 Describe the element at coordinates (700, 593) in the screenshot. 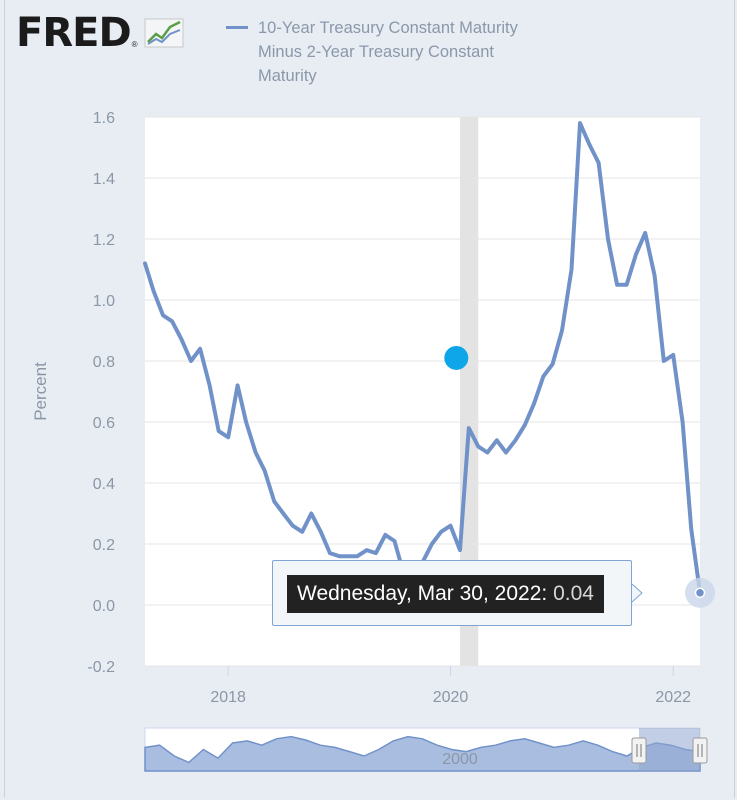

I see `hover-point` at that location.